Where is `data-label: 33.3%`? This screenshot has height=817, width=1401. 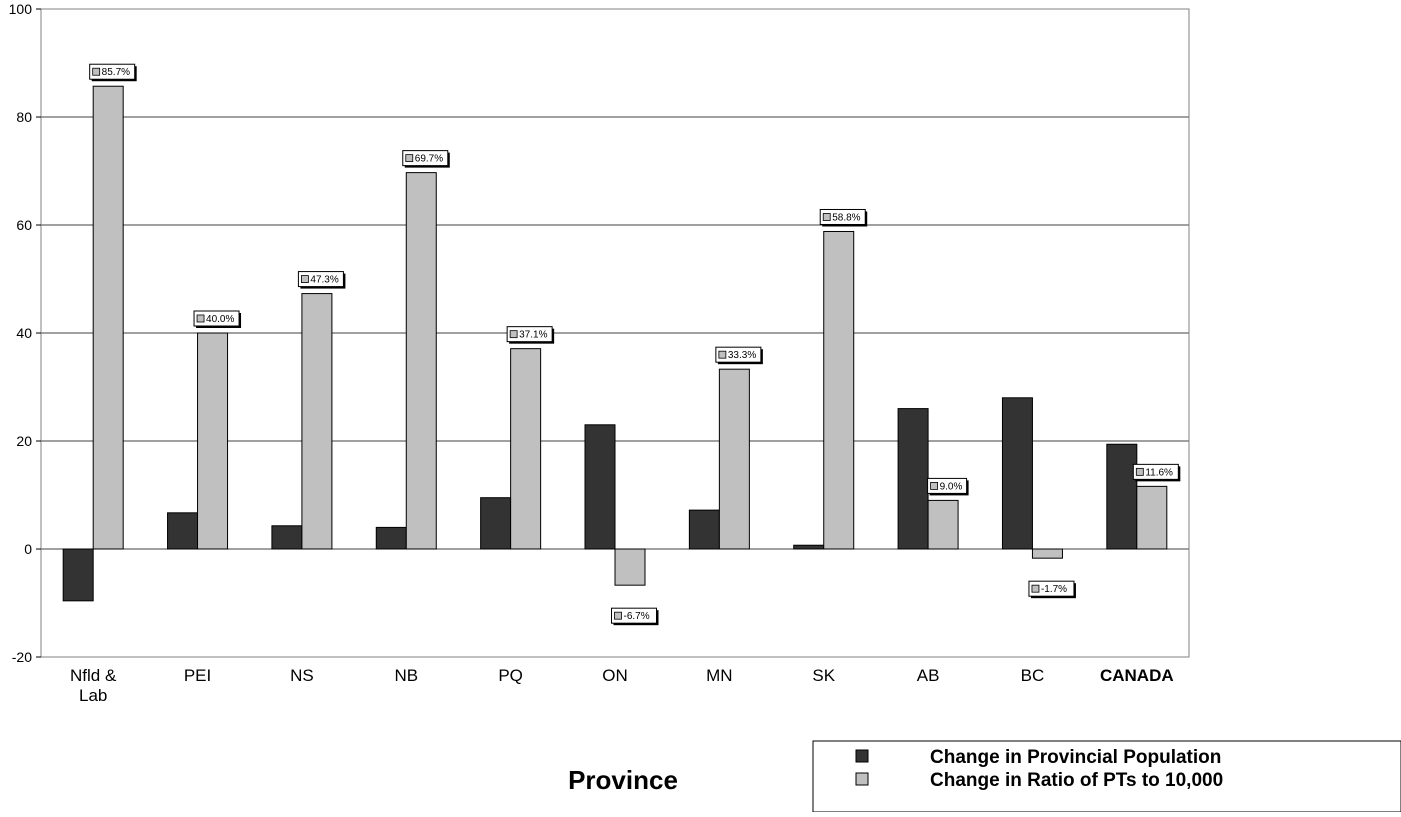
data-label: 33.3% is located at coordinates (739, 355).